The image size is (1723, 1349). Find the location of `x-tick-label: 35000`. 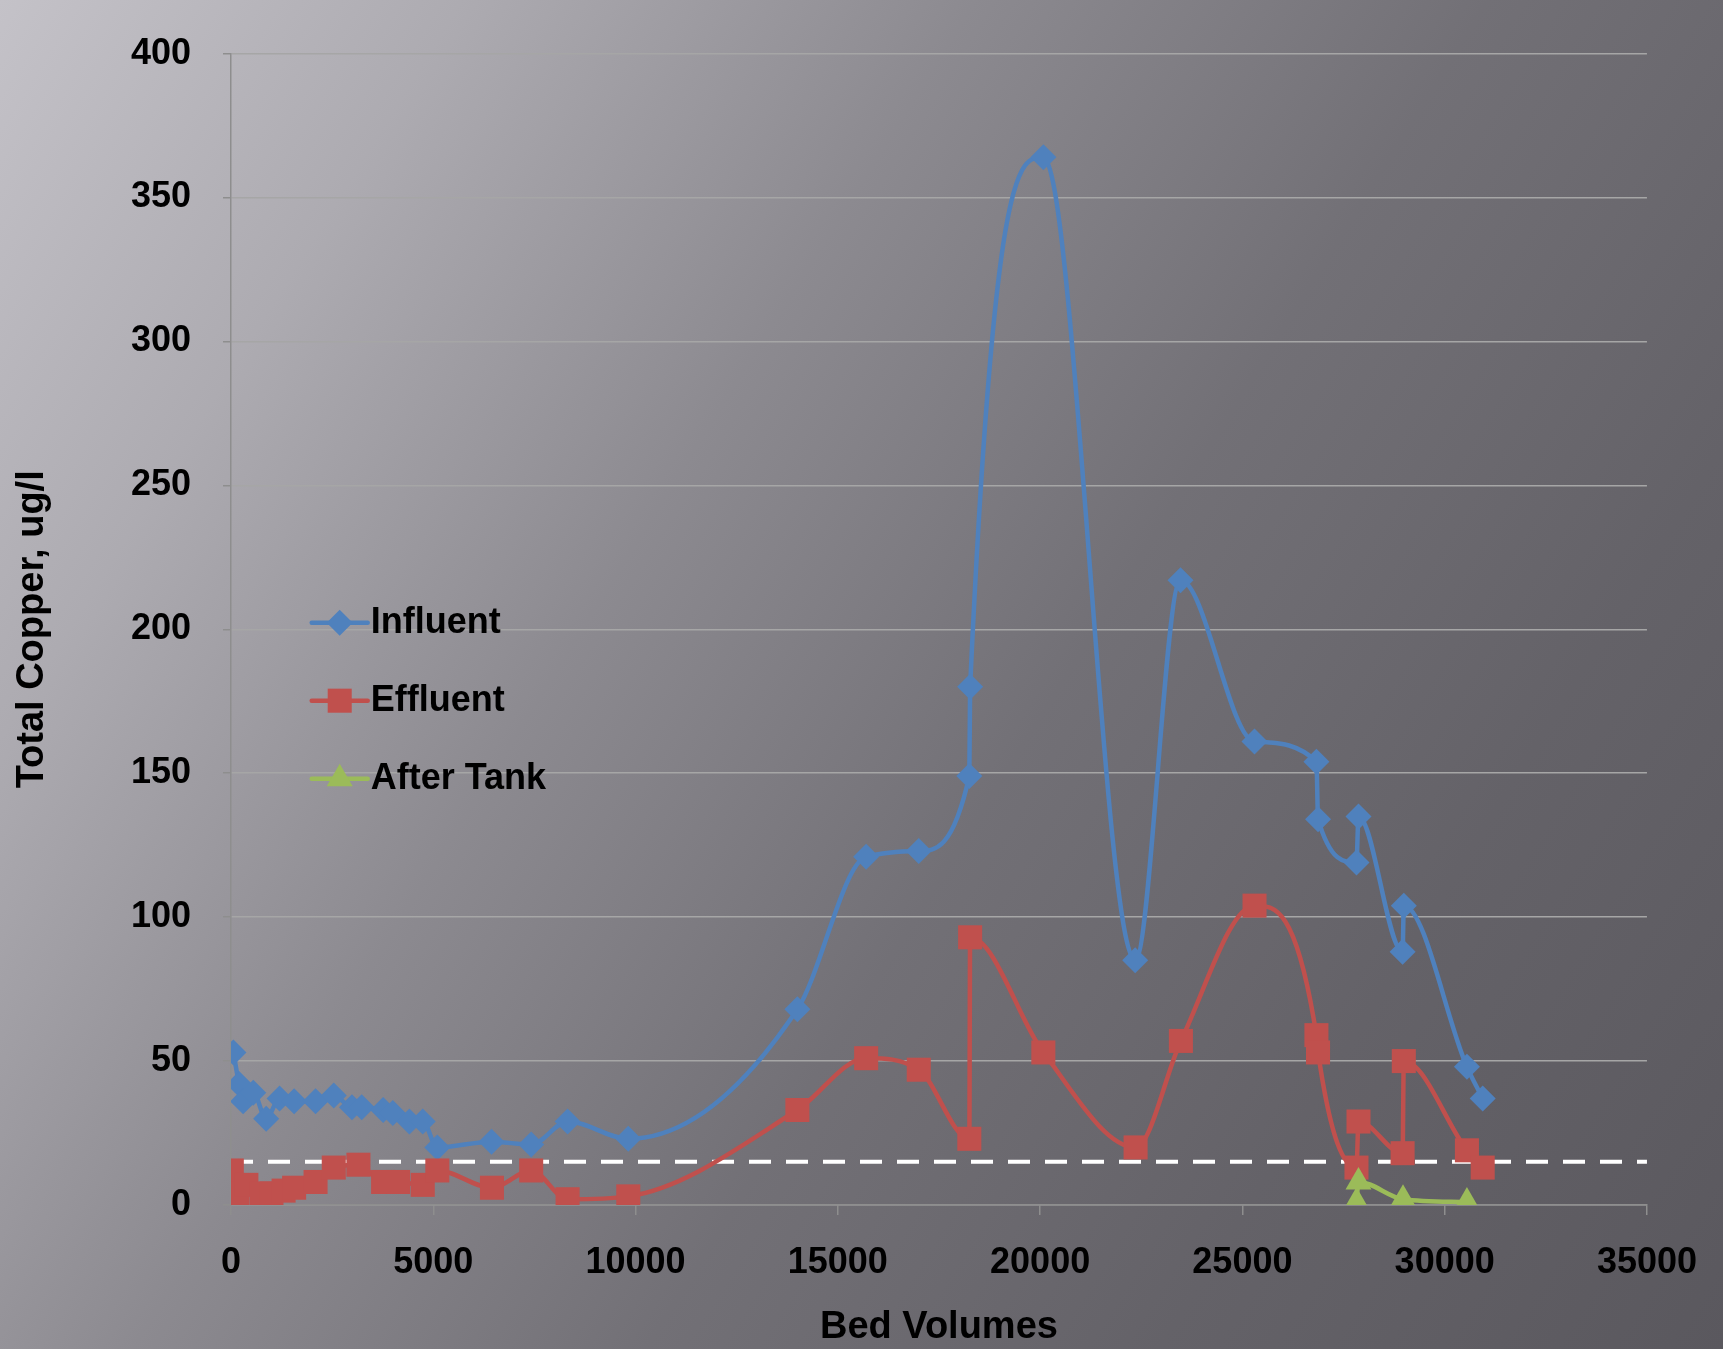

x-tick-label: 35000 is located at coordinates (1646, 1260).